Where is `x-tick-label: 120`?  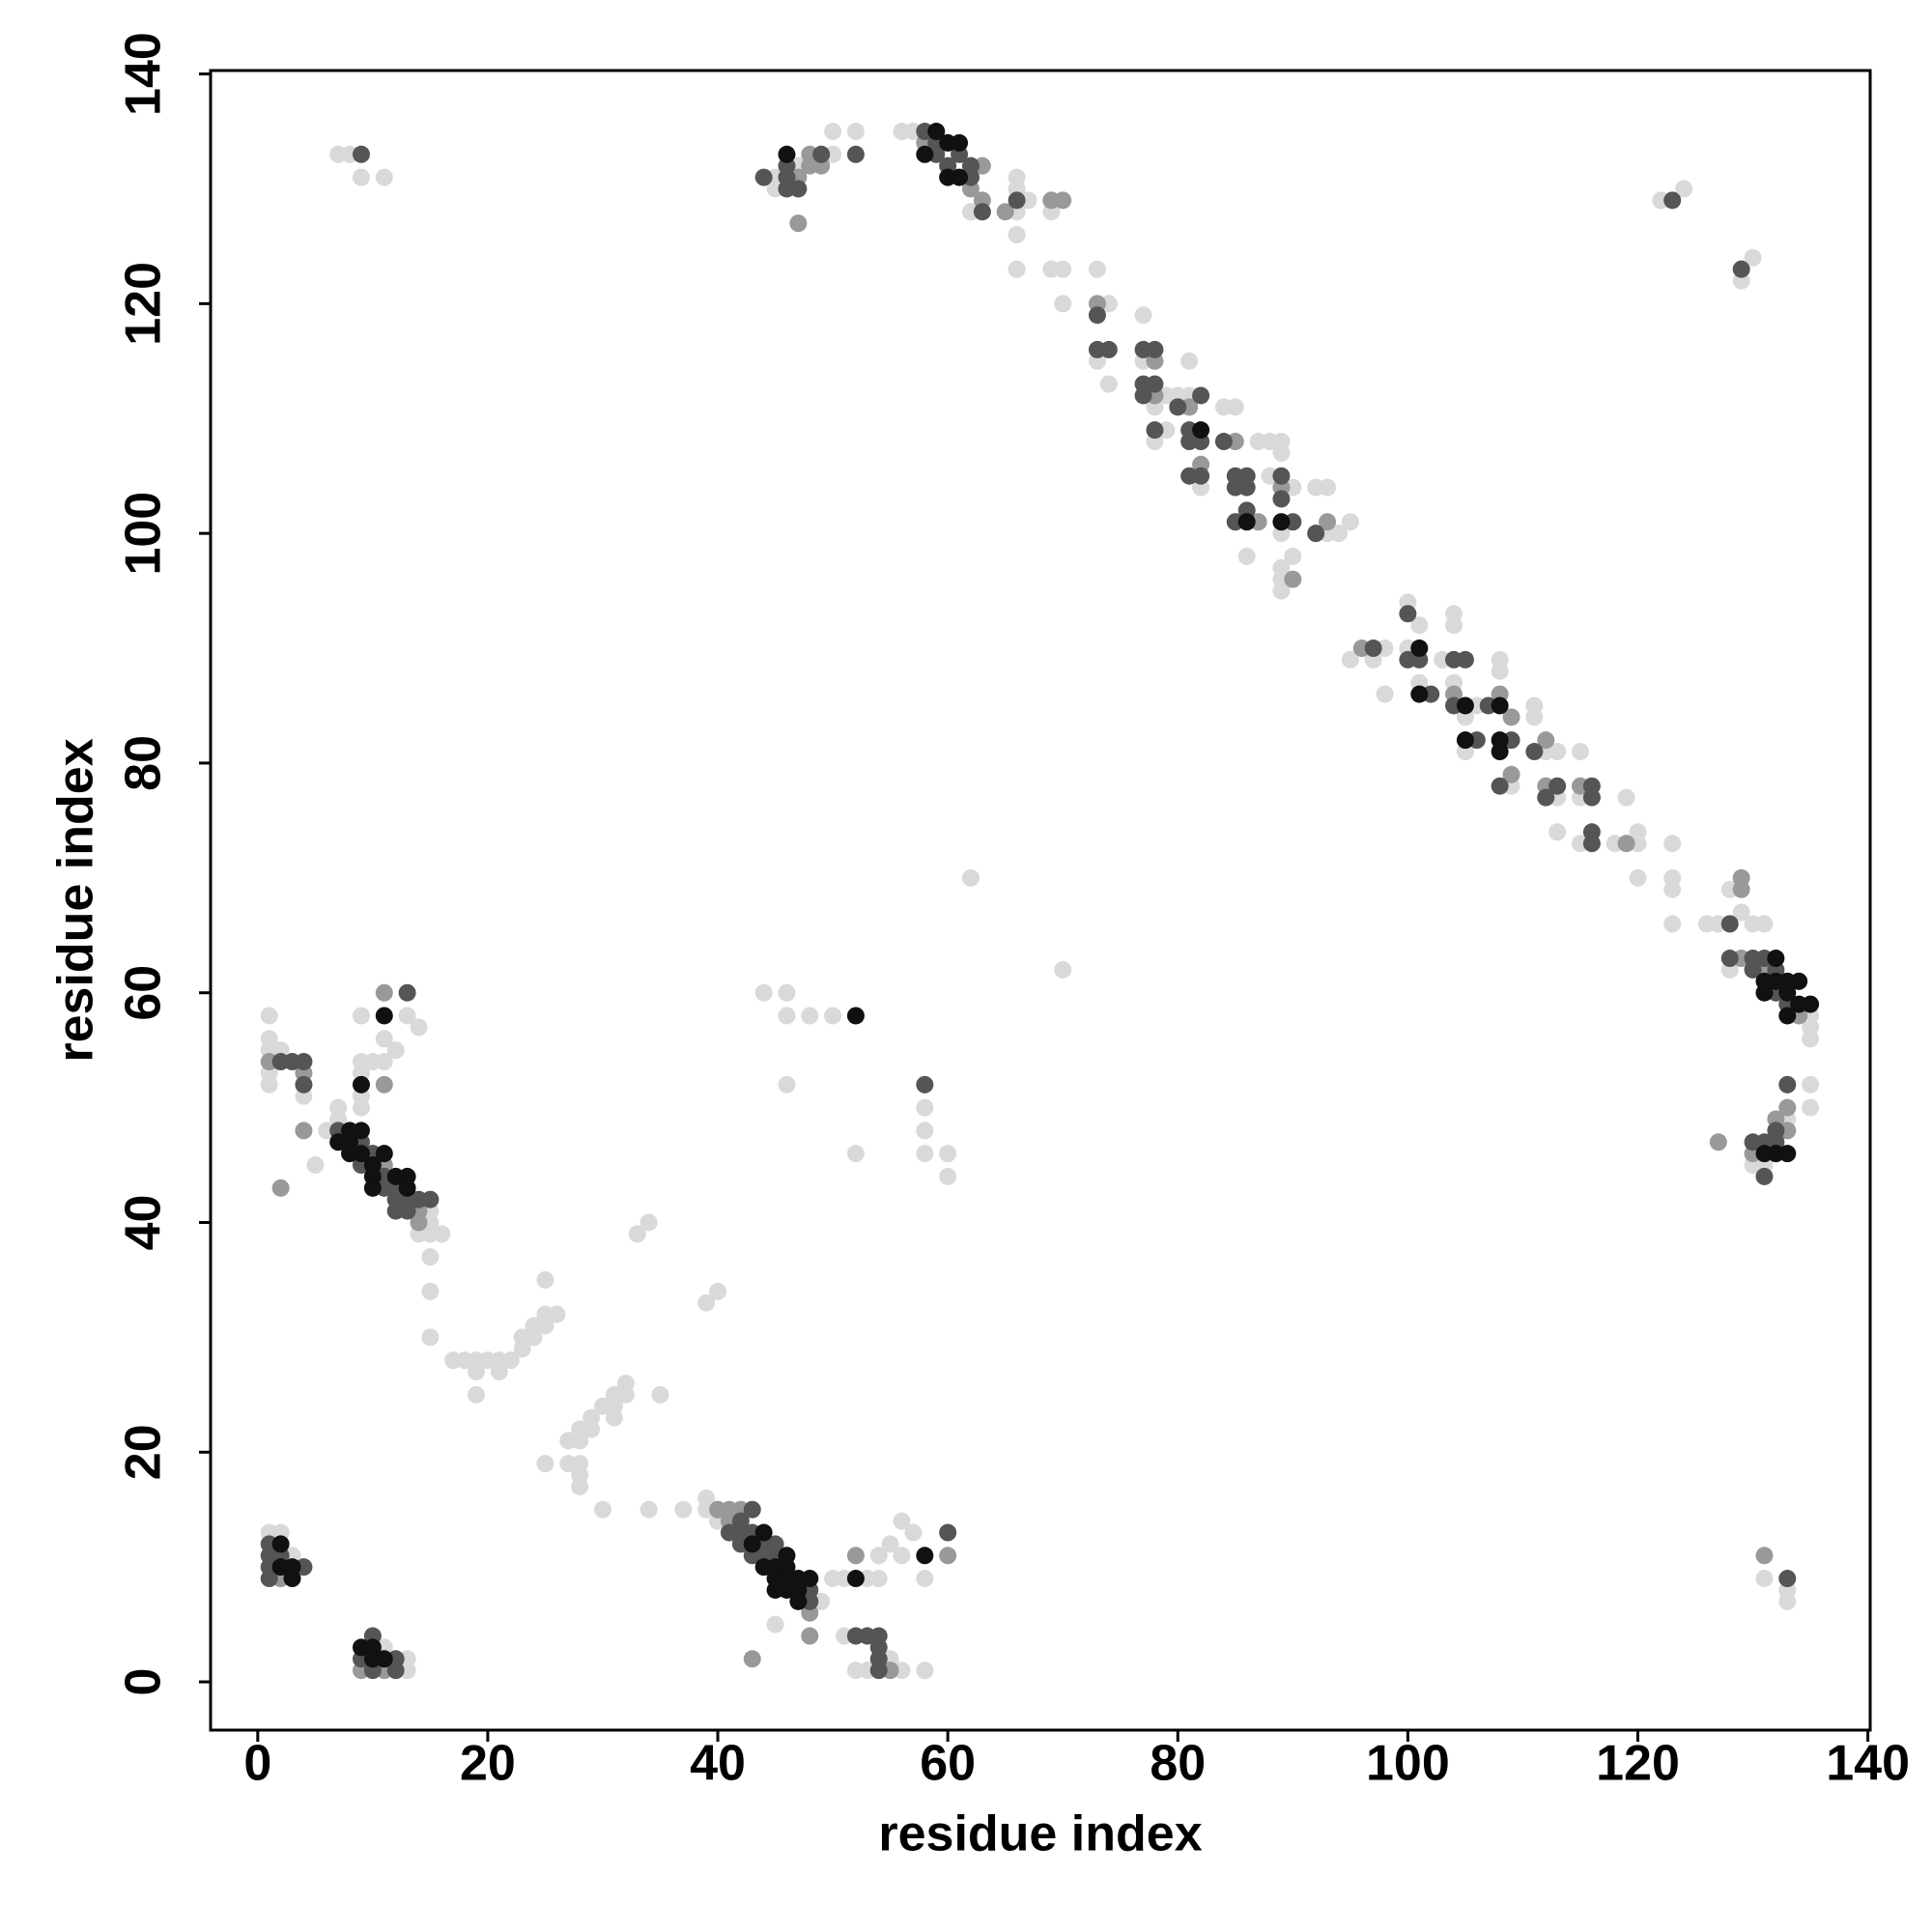 x-tick-label: 120 is located at coordinates (1638, 1764).